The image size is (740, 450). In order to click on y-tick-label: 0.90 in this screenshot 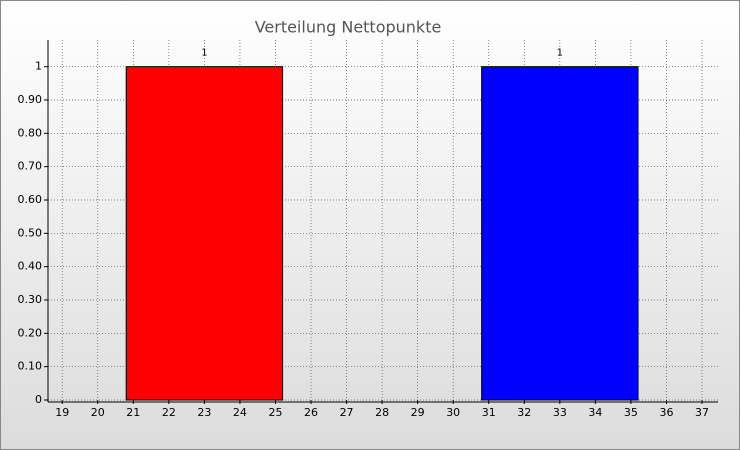, I will do `click(30, 99)`.